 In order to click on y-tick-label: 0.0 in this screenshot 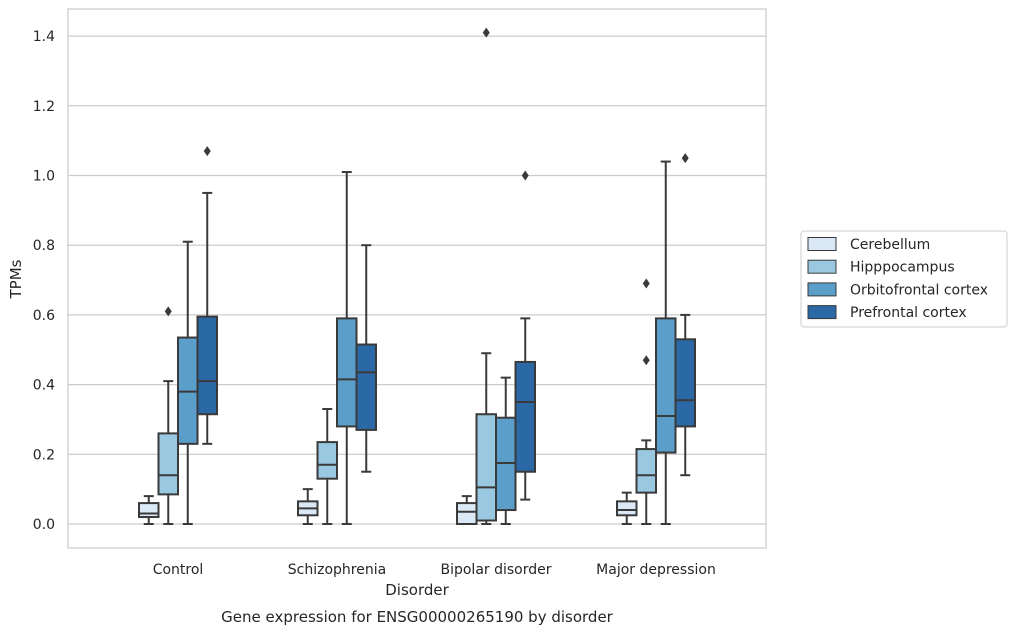, I will do `click(44, 525)`.